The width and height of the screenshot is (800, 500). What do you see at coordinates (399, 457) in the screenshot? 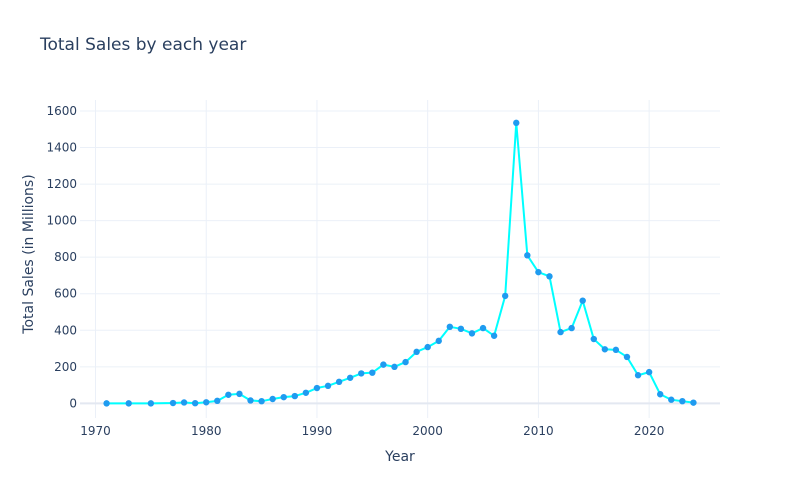
I see `x-axis-title: Year` at bounding box center [399, 457].